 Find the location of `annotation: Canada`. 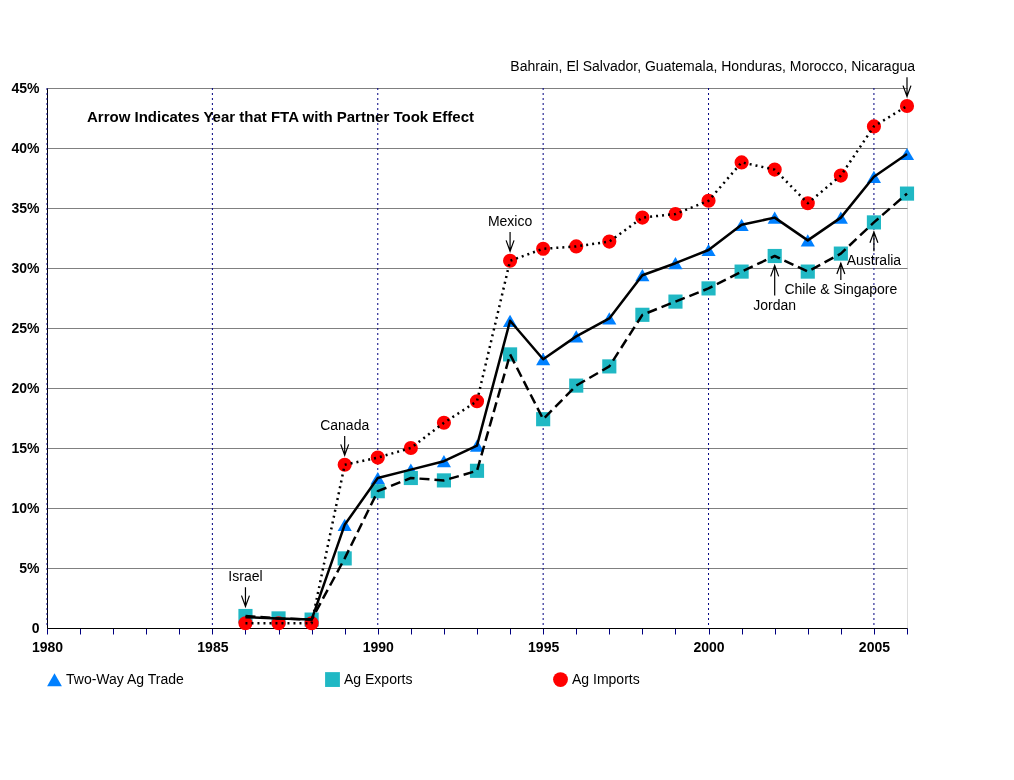

annotation: Canada is located at coordinates (345, 425).